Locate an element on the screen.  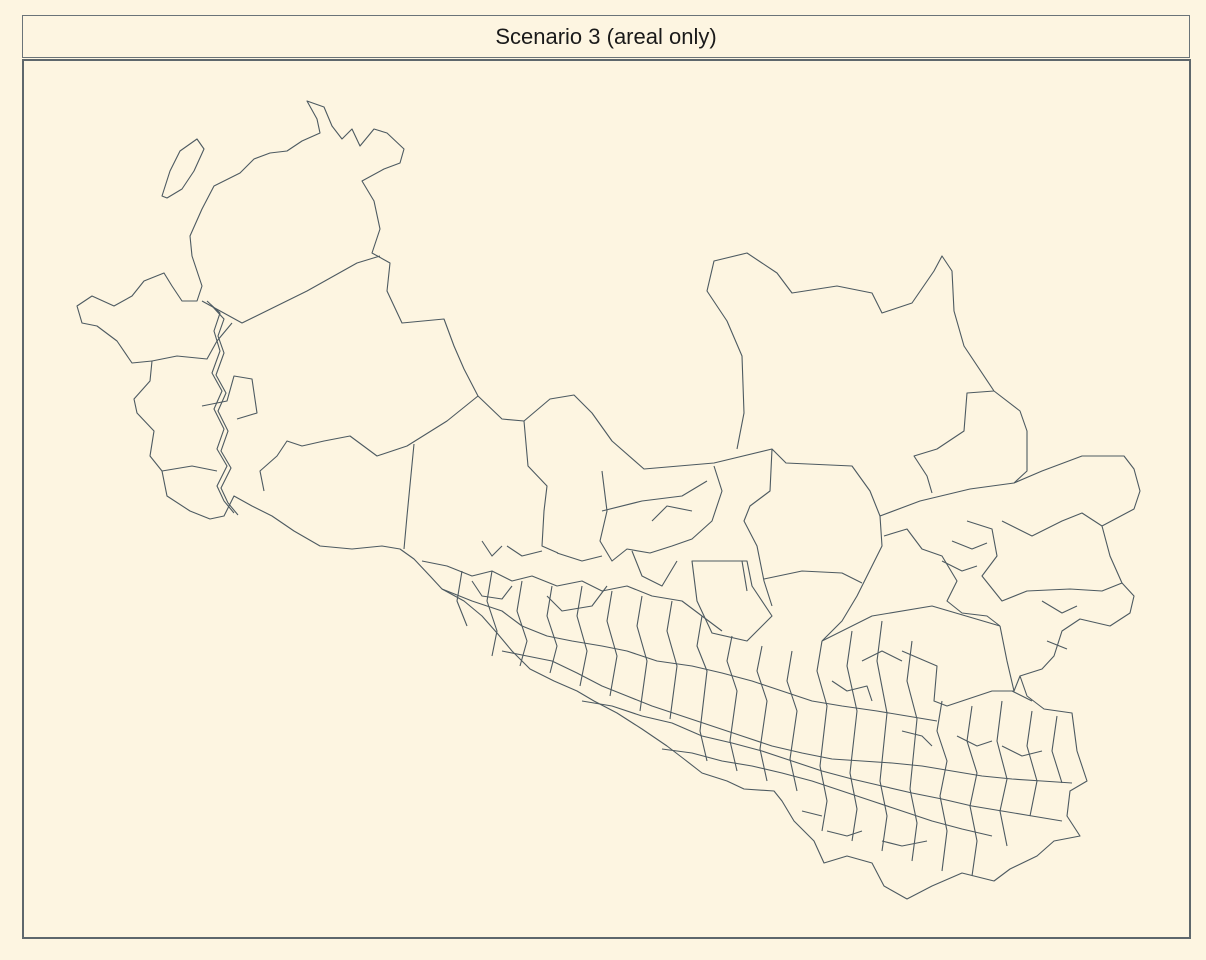
river-bank is located at coordinates (225, 410).